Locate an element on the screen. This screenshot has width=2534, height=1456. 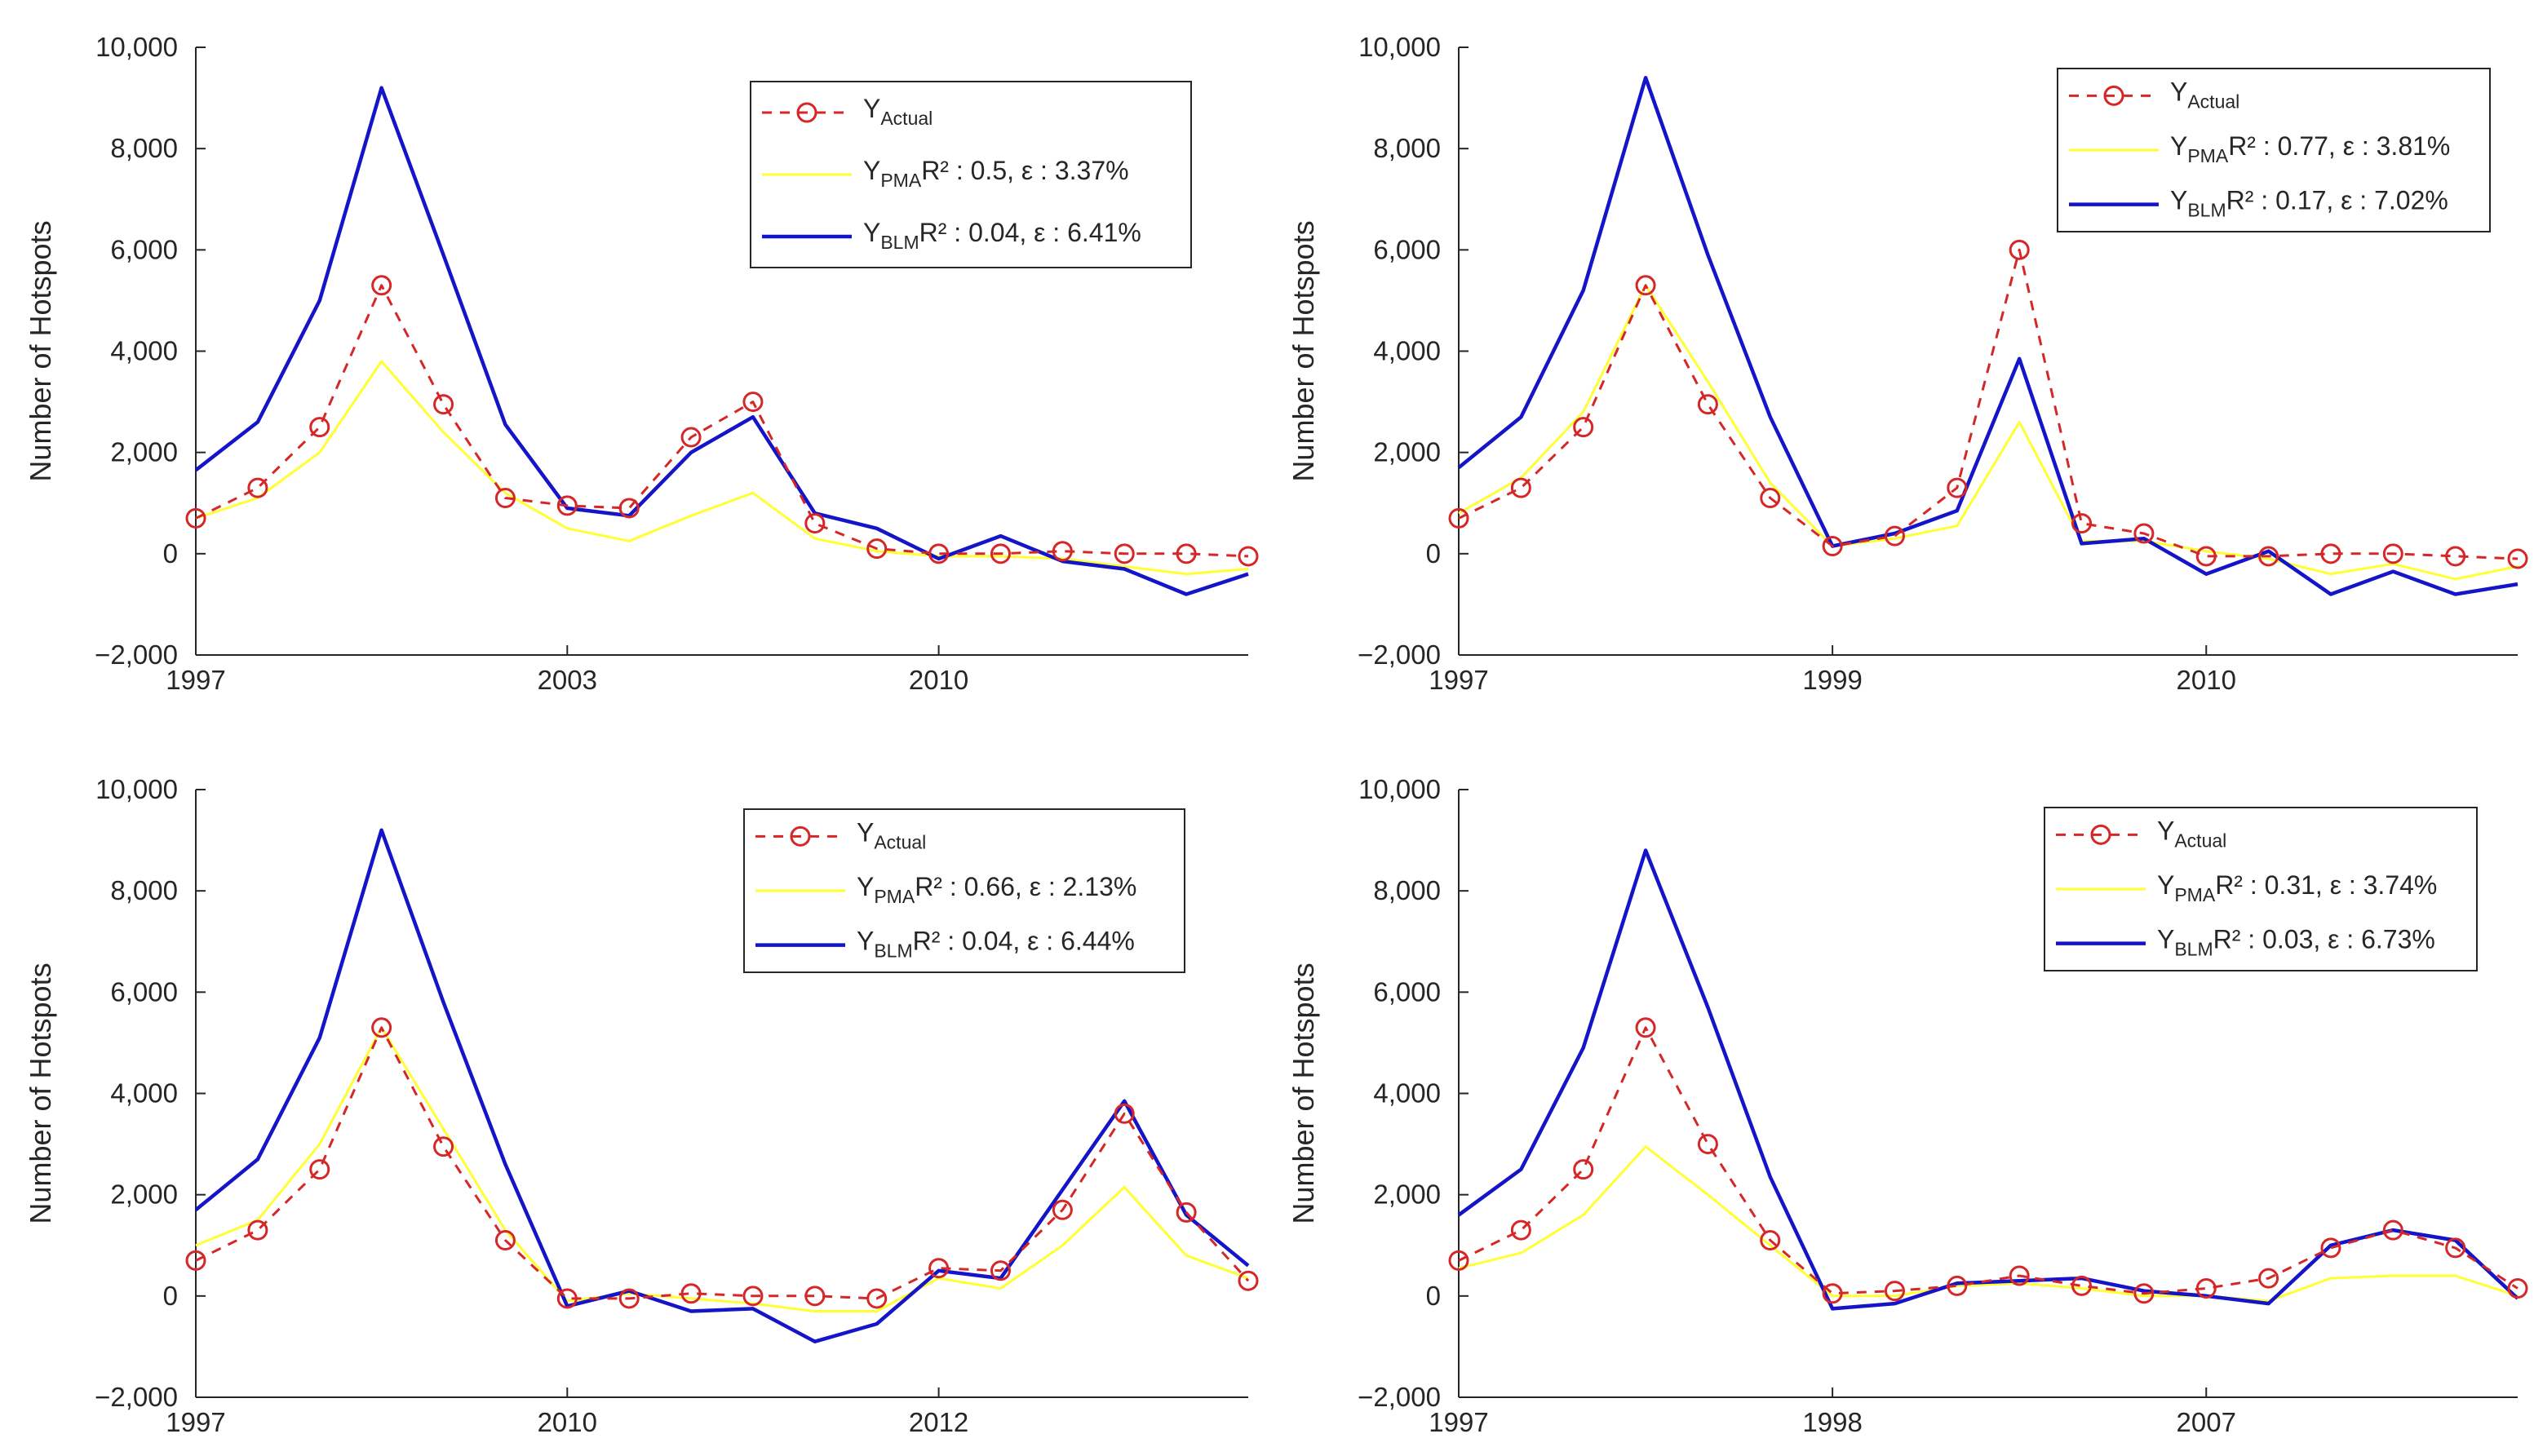
legend-label-blm: YBLMR² : 0.03, ε : 6.73% is located at coordinates (2296, 942).